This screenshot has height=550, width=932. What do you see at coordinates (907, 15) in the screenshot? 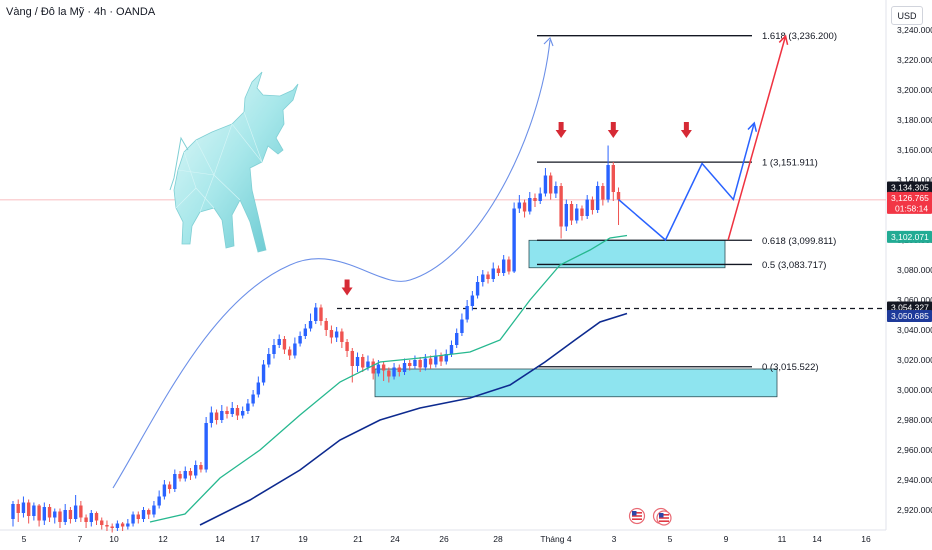
I see `currency-unit-button: USD` at bounding box center [907, 15].